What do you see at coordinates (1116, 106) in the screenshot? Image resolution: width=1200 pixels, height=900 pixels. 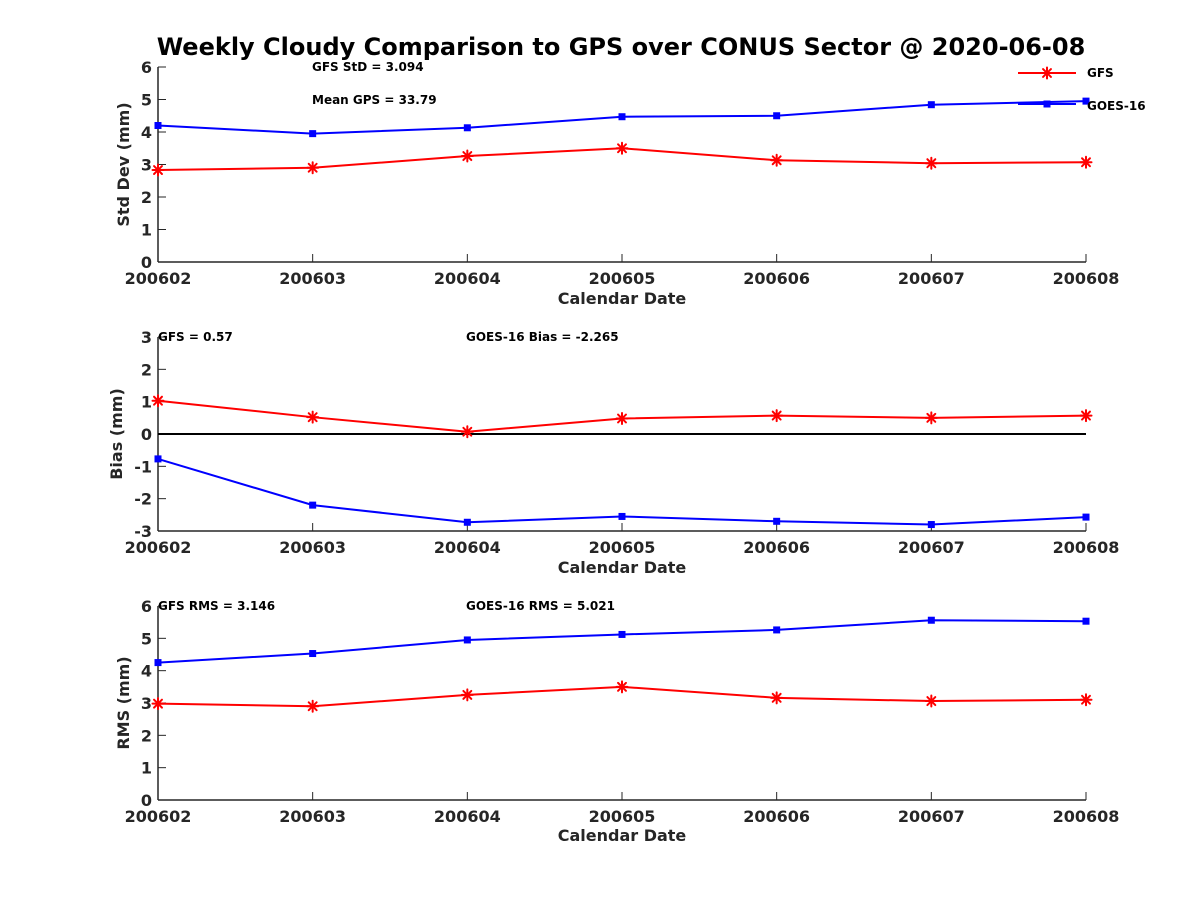 I see `legend-label: GOES-16` at bounding box center [1116, 106].